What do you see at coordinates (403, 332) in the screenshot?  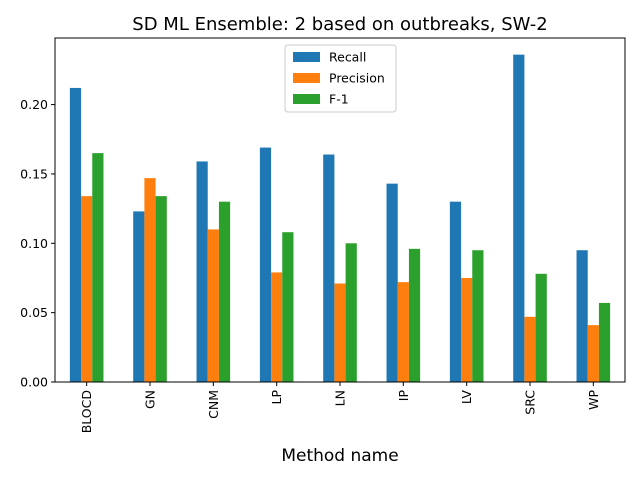 I see `bar-precision-ip` at bounding box center [403, 332].